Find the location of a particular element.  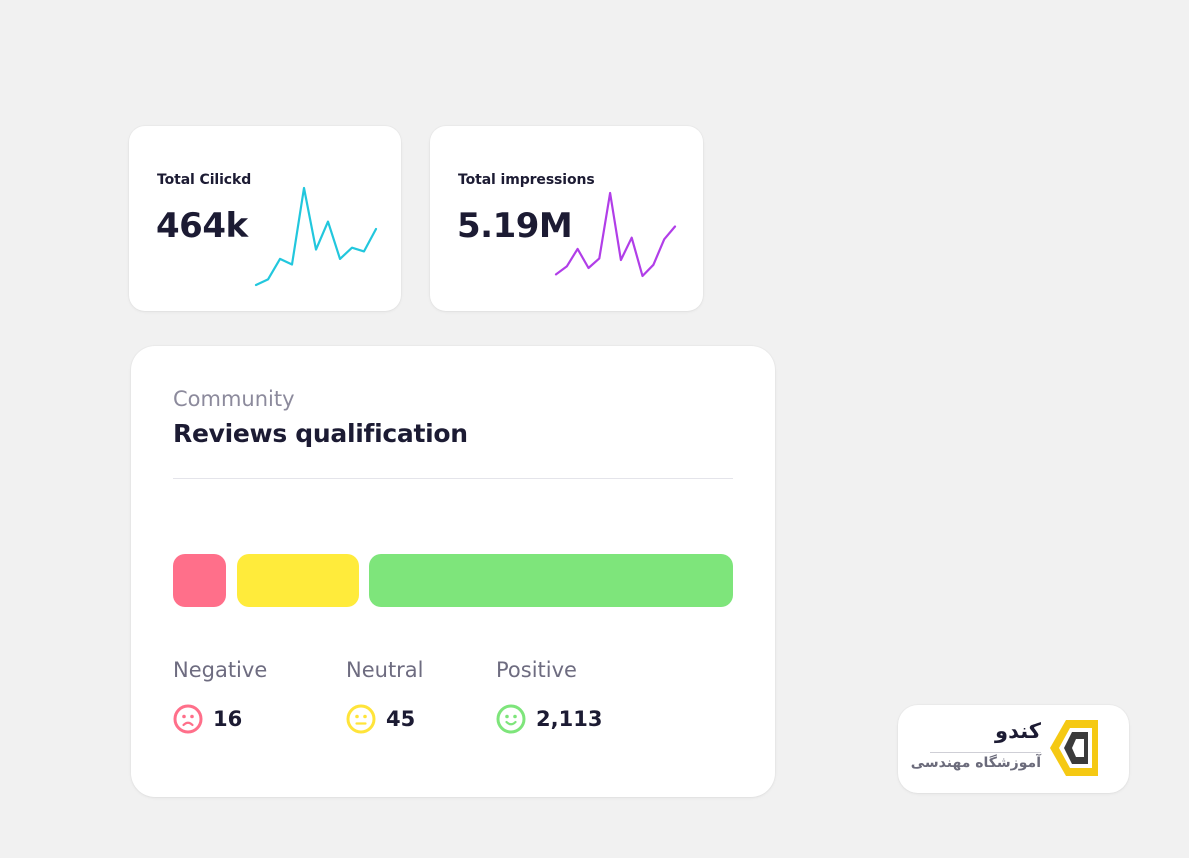

positive-legend: Positive 2,113 is located at coordinates (549, 696).